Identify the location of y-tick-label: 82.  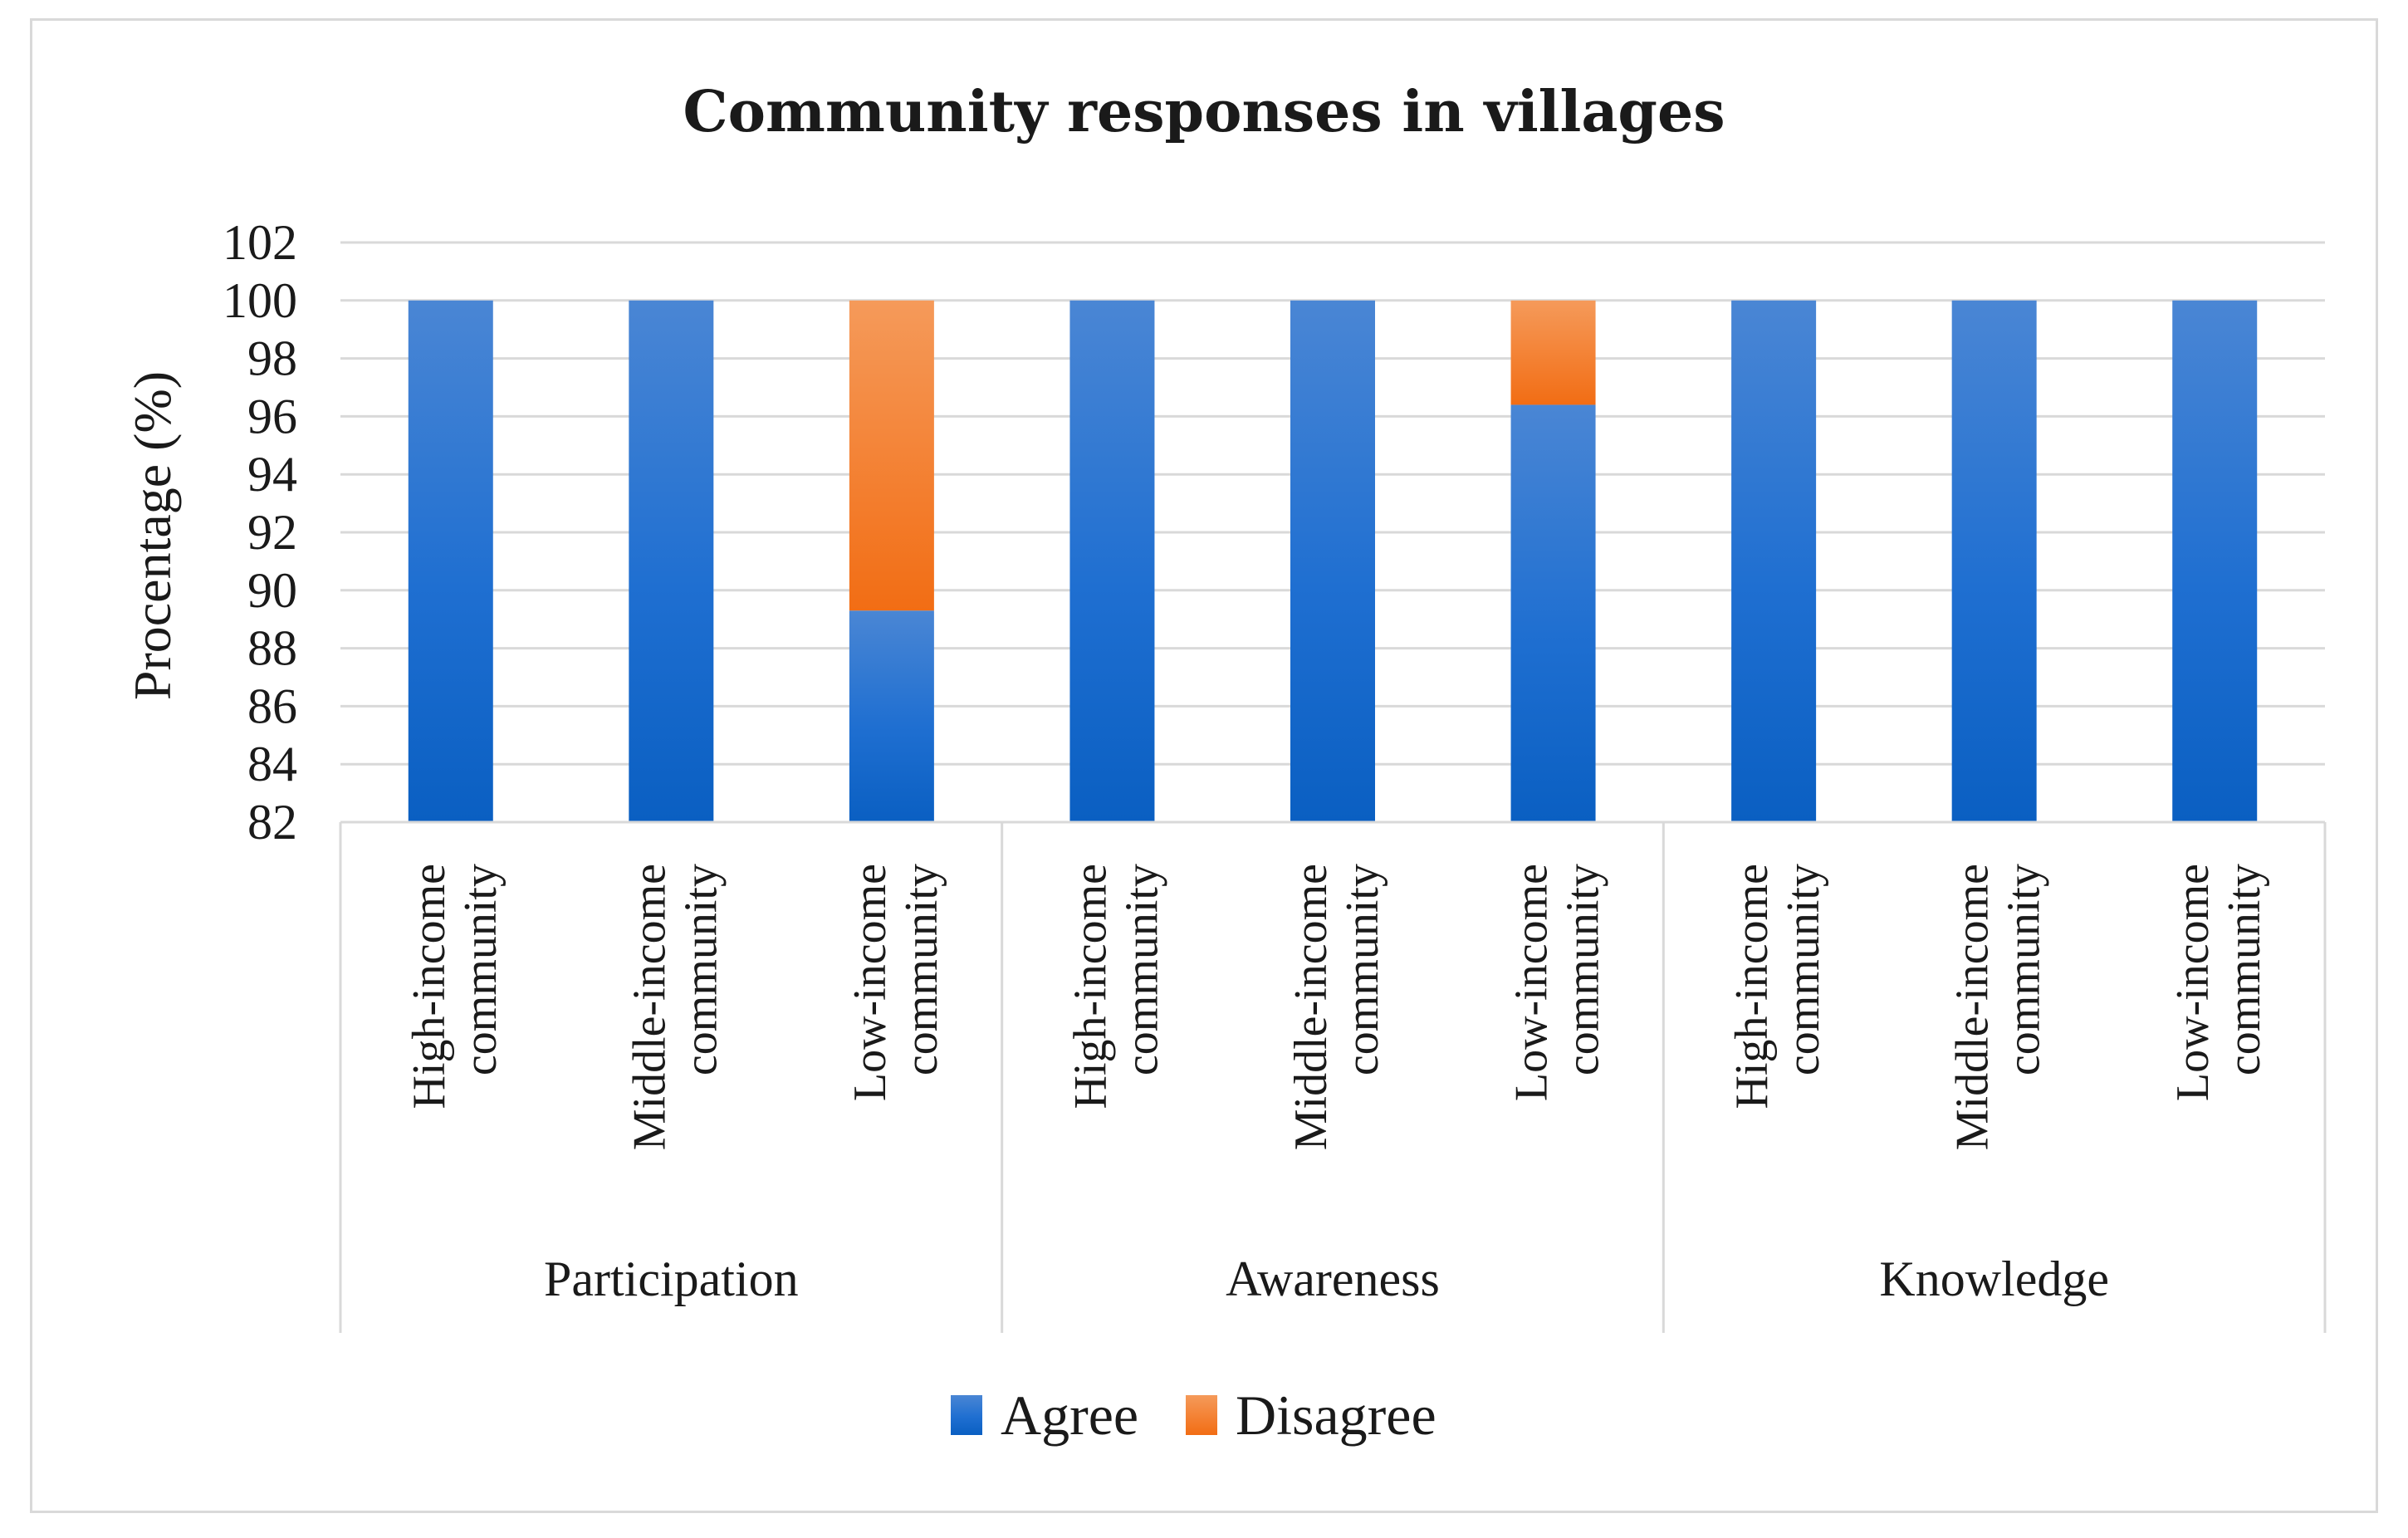
(272, 822).